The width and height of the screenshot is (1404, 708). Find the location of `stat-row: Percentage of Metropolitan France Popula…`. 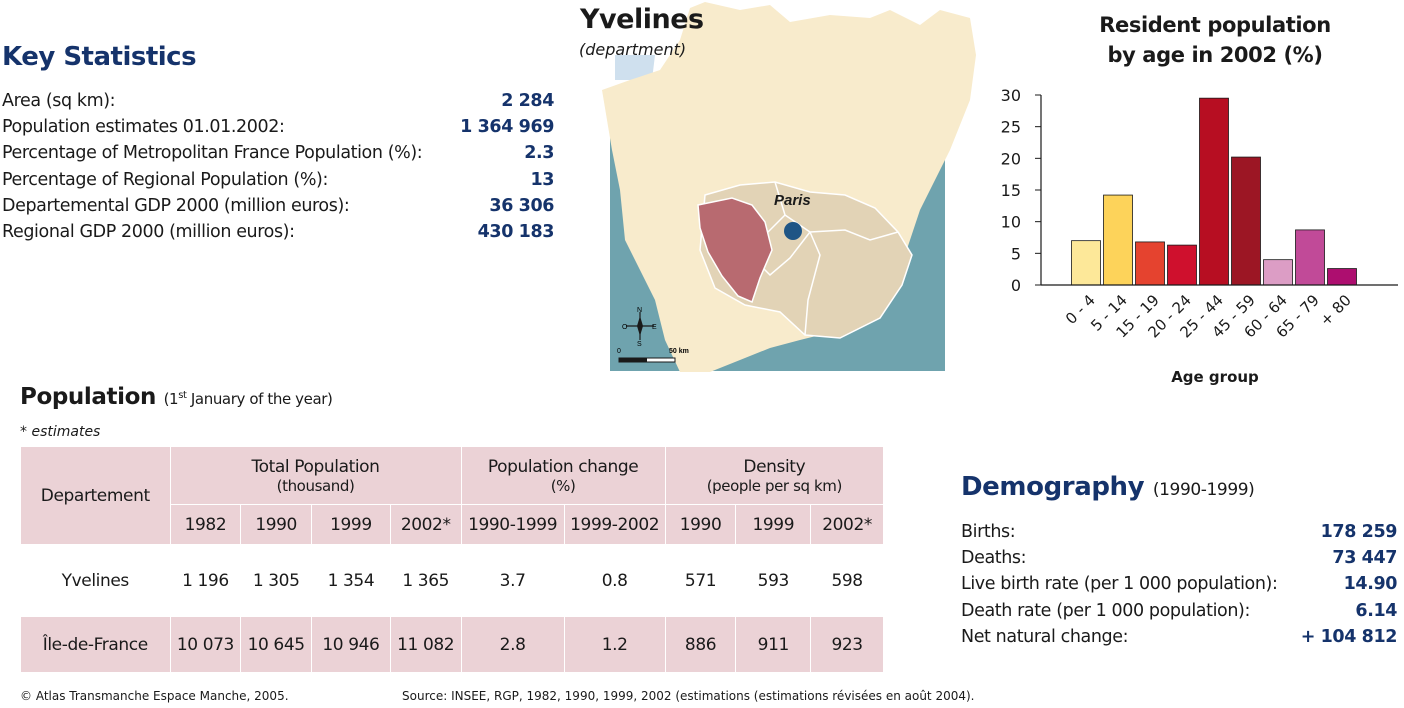

stat-row: Percentage of Metropolitan France Popula… is located at coordinates (278, 153).